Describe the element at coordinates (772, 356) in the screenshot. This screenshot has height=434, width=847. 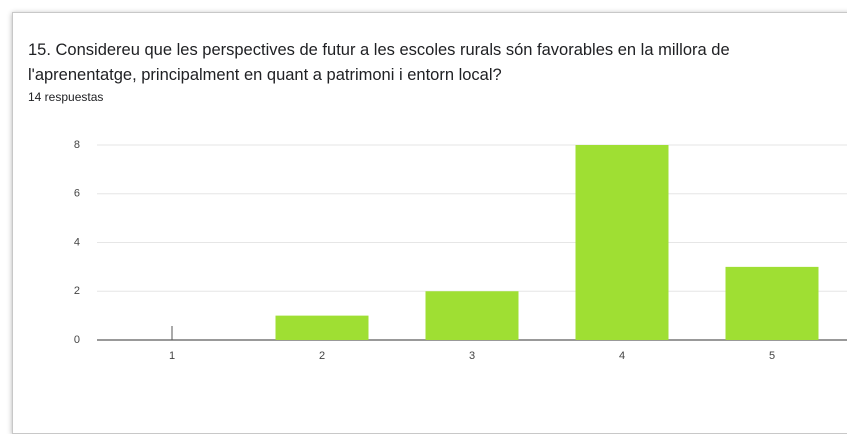
I see `x-tick-label: 5` at that location.